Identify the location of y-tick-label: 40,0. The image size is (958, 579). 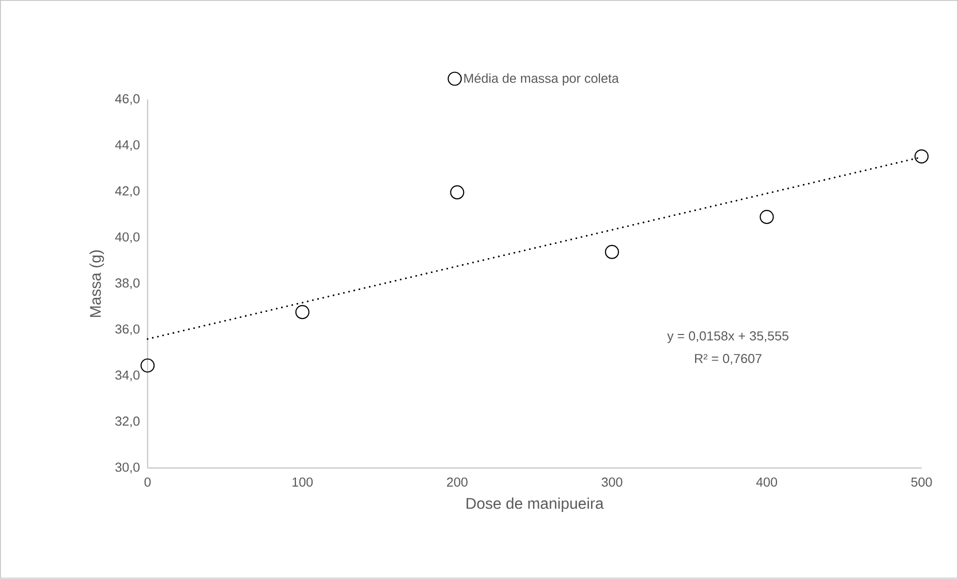
(127, 238).